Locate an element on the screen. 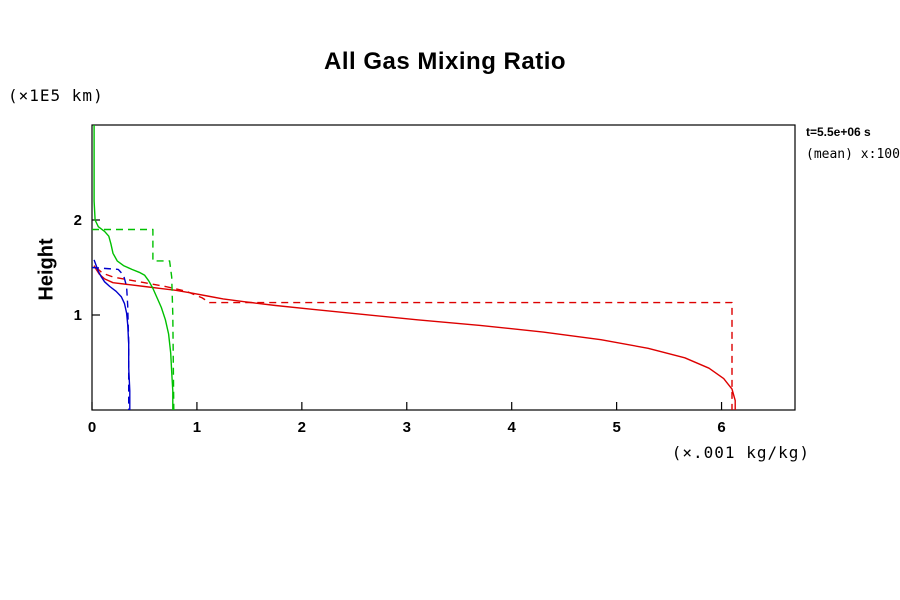 The image size is (900, 600). series-green-dashed is located at coordinates (133, 319).